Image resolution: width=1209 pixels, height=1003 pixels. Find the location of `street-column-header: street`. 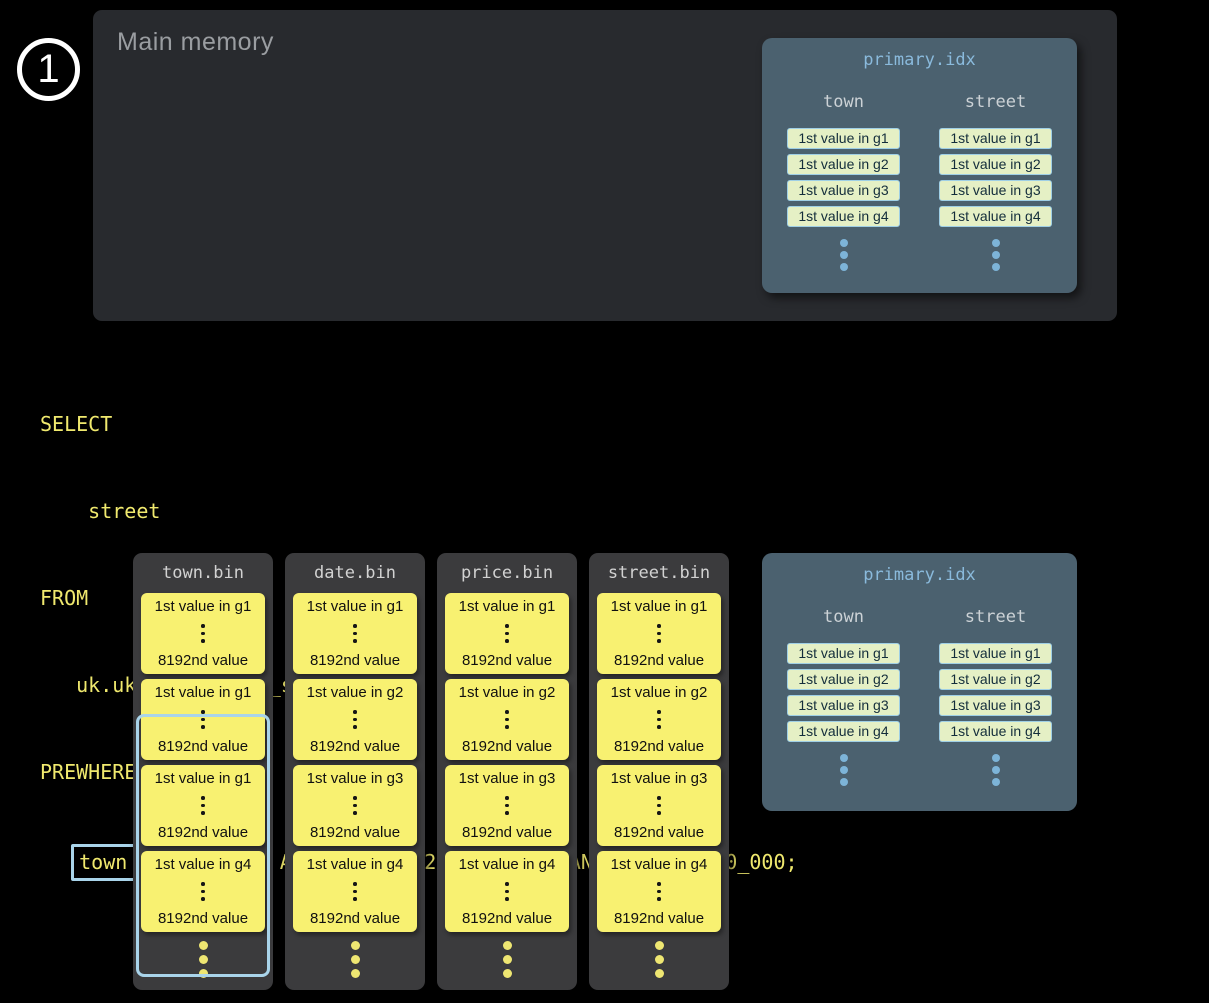

street-column-header: street is located at coordinates (995, 102).